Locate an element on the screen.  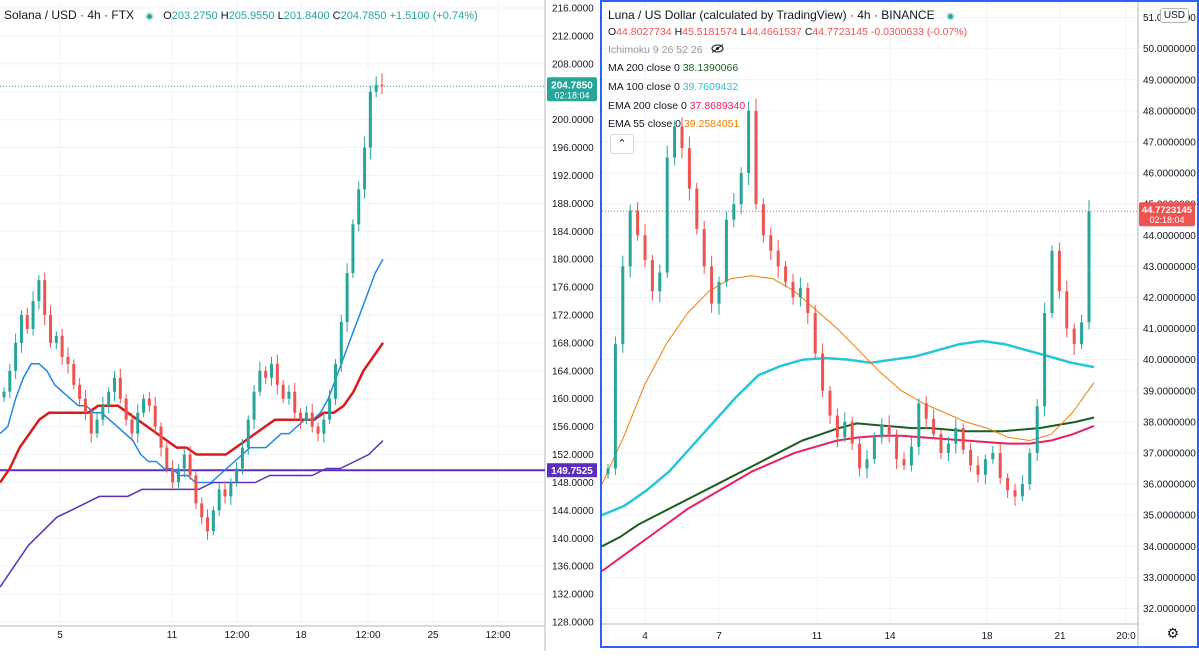
indicator-ema200: EMA 200 close 0 37.8689340 is located at coordinates (676, 106).